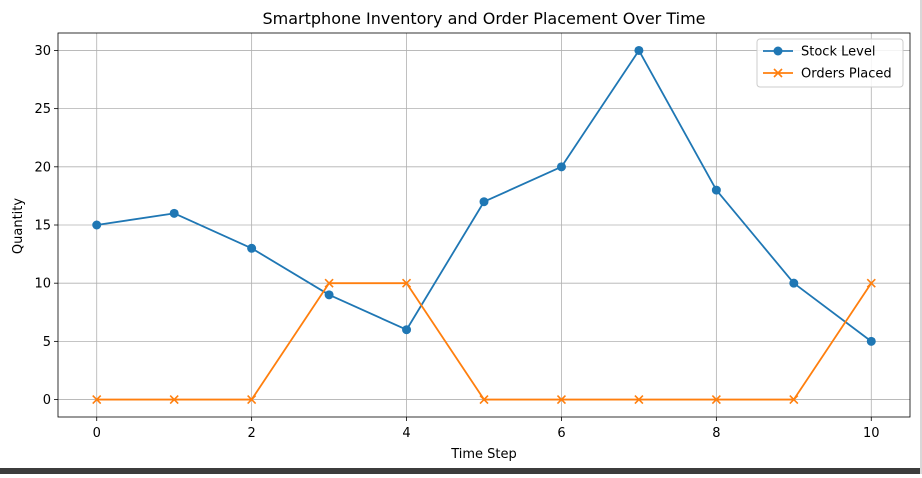  I want to click on legend-label: Orders Placed, so click(846, 74).